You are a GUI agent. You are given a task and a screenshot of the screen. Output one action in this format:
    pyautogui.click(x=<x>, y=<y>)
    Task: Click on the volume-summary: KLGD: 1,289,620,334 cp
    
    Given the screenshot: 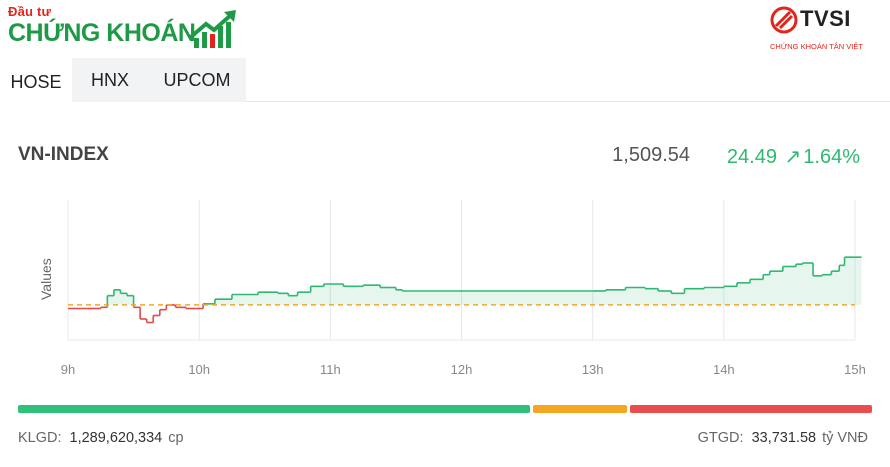 What is the action you would take?
    pyautogui.click(x=101, y=438)
    